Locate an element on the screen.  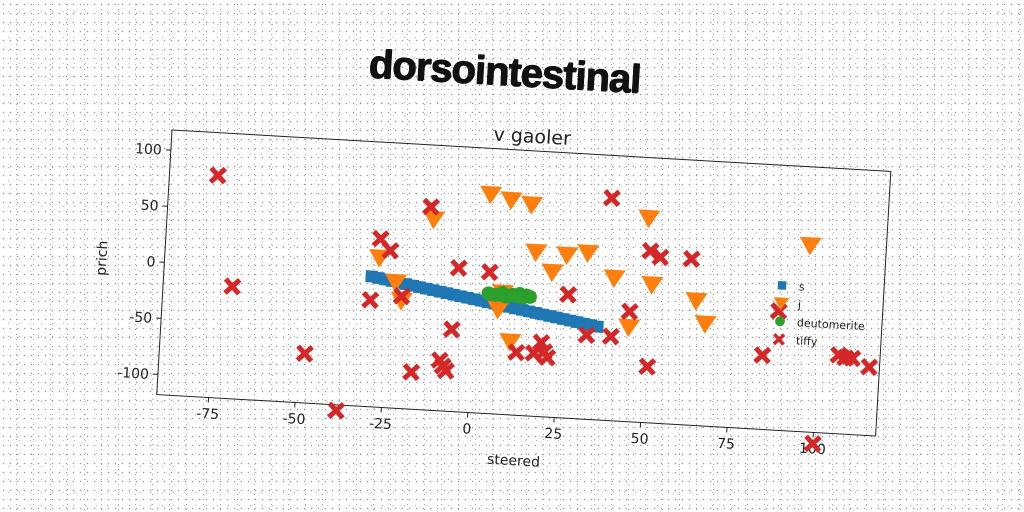
x-tick-label: -25 is located at coordinates (381, 424).